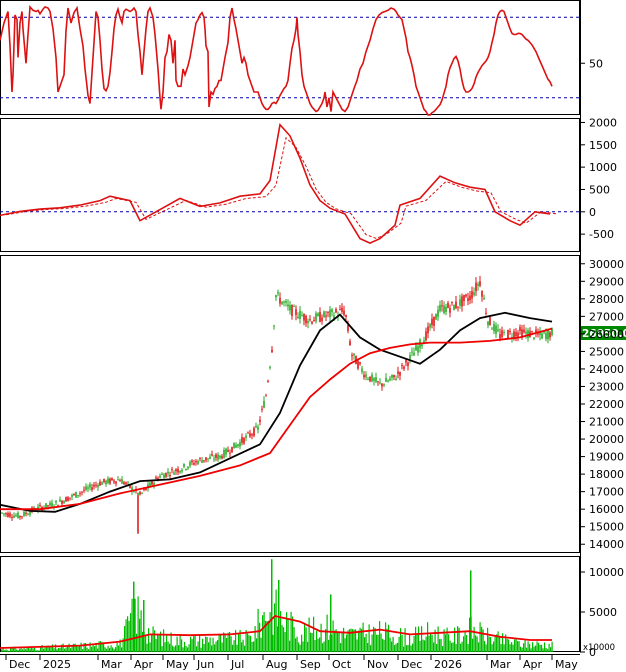 Image resolution: width=626 pixels, height=672 pixels. I want to click on y-tick-label: 10000, so click(606, 572).